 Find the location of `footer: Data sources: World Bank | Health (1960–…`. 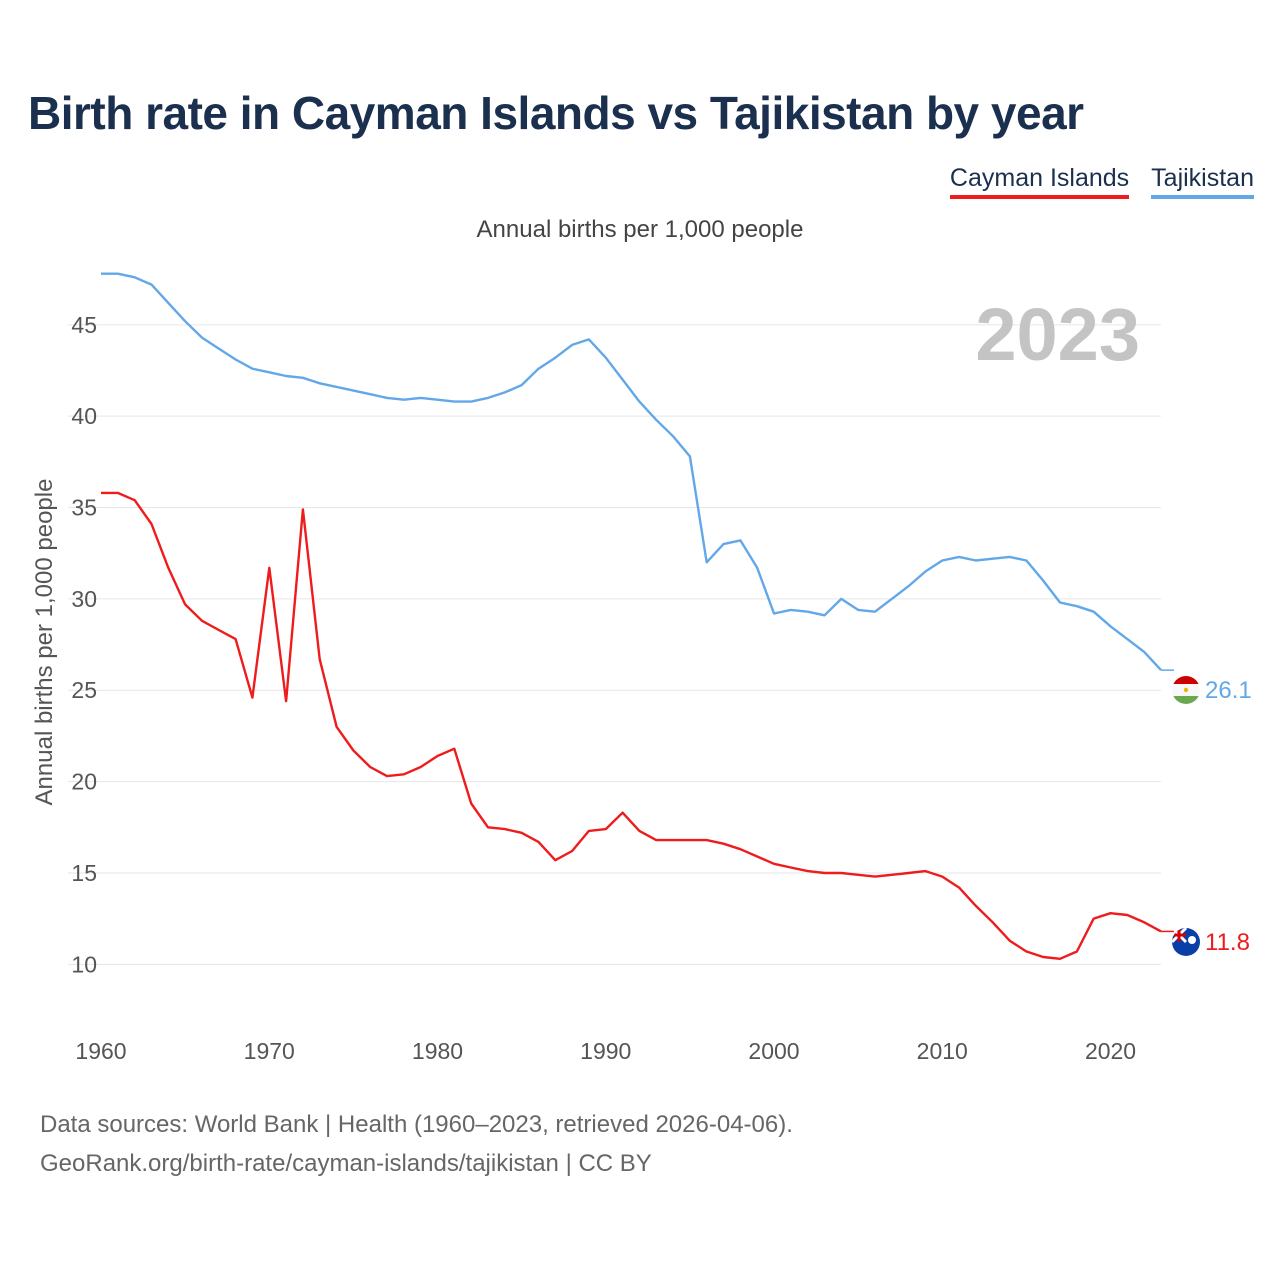

footer: Data sources: World Bank | Health (1960–… is located at coordinates (416, 1144).